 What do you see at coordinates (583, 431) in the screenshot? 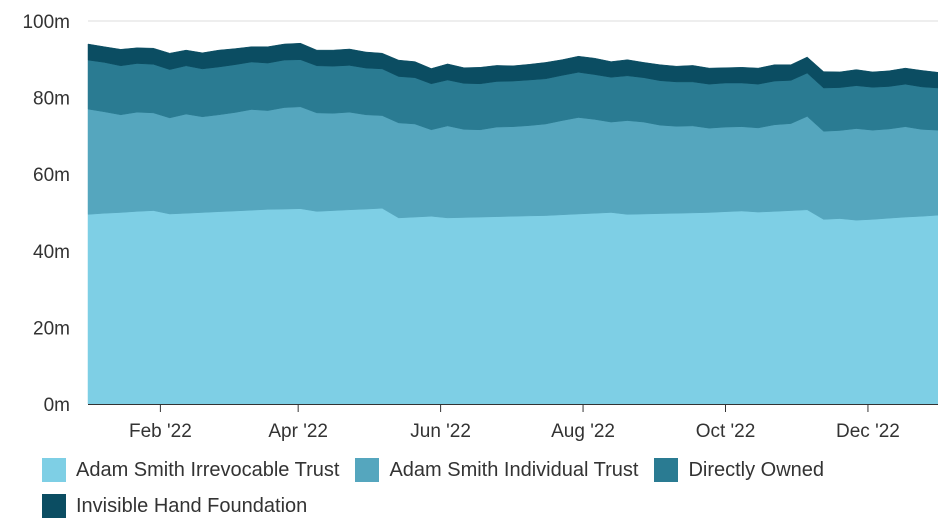
I see `x-tick-label: Aug '22` at bounding box center [583, 431].